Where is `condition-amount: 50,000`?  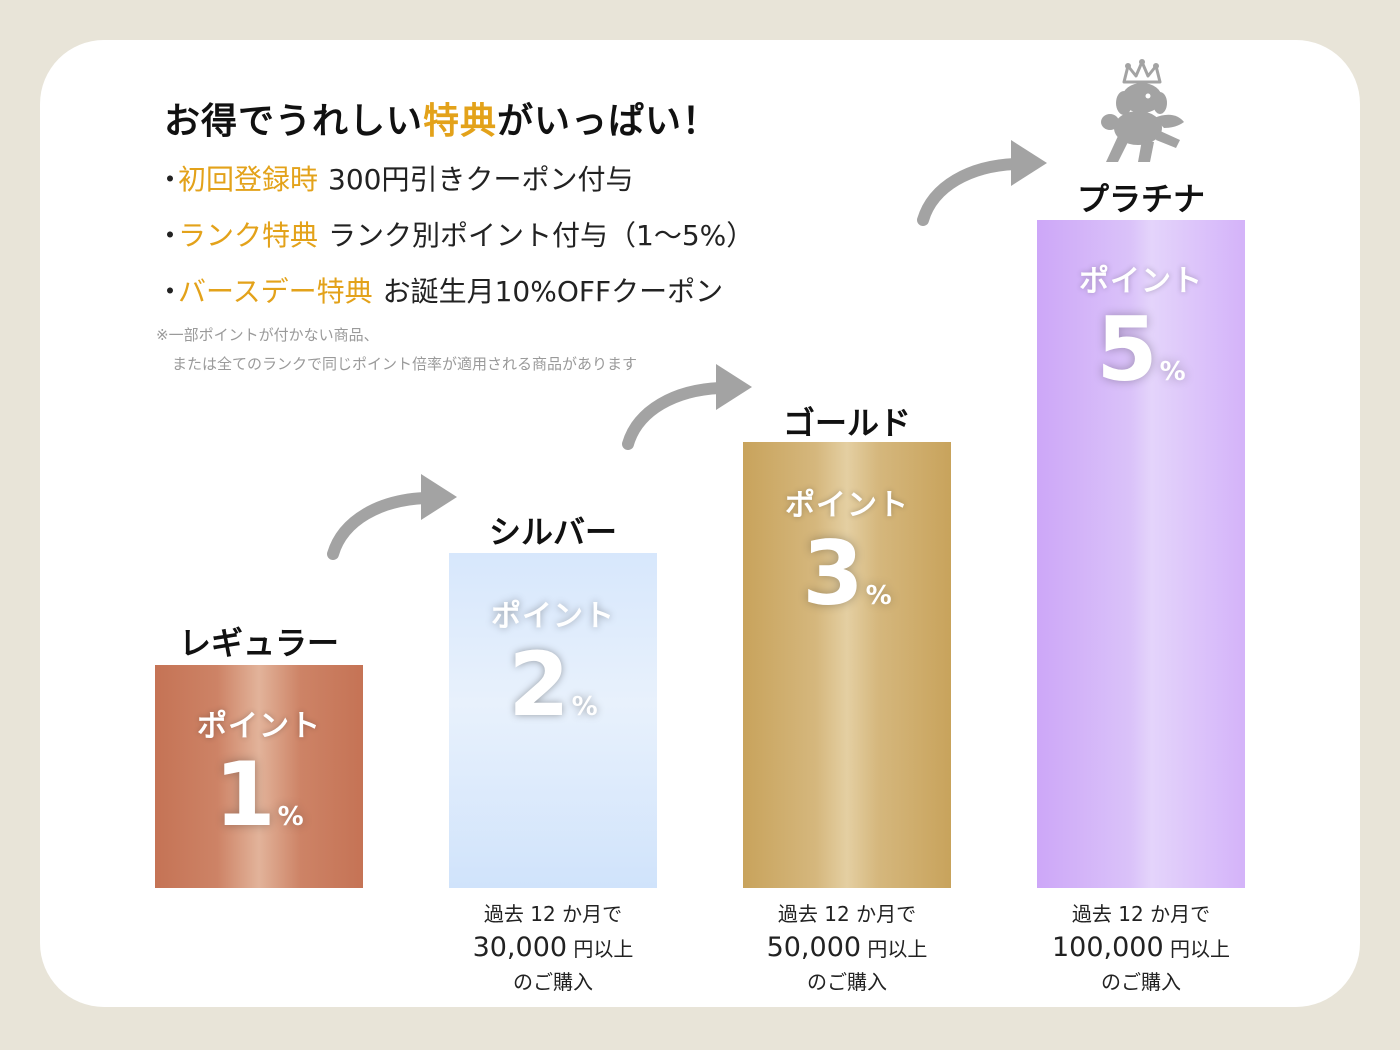
condition-amount: 50,000 is located at coordinates (814, 947).